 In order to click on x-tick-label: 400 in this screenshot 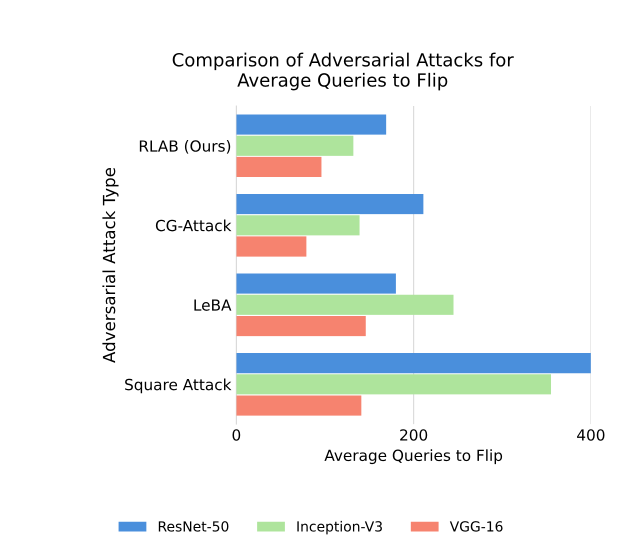, I will do `click(590, 435)`.